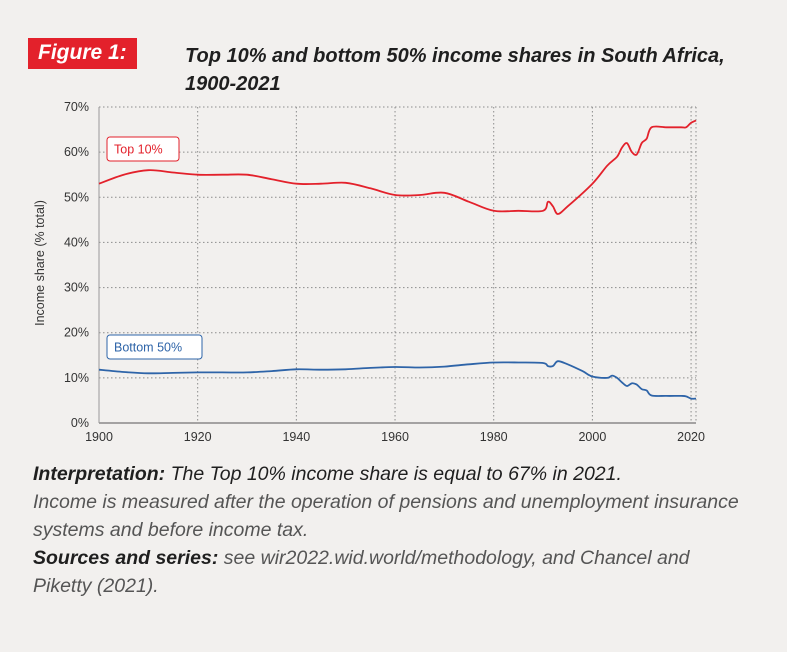  I want to click on y-axis-label: Income share (% total), so click(40, 263).